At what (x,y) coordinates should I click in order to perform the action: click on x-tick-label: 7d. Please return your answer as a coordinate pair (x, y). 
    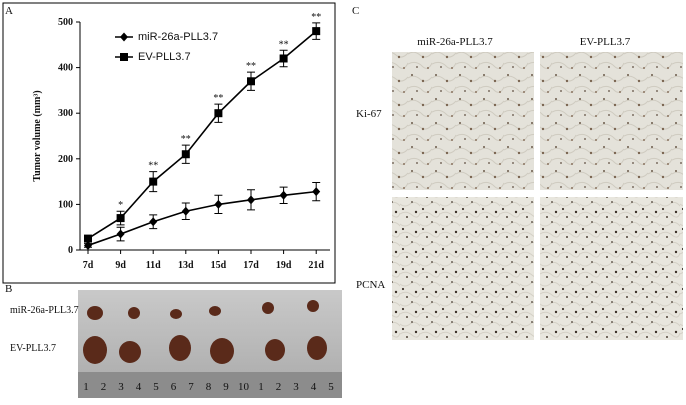
    Looking at the image, I should click on (88, 265).